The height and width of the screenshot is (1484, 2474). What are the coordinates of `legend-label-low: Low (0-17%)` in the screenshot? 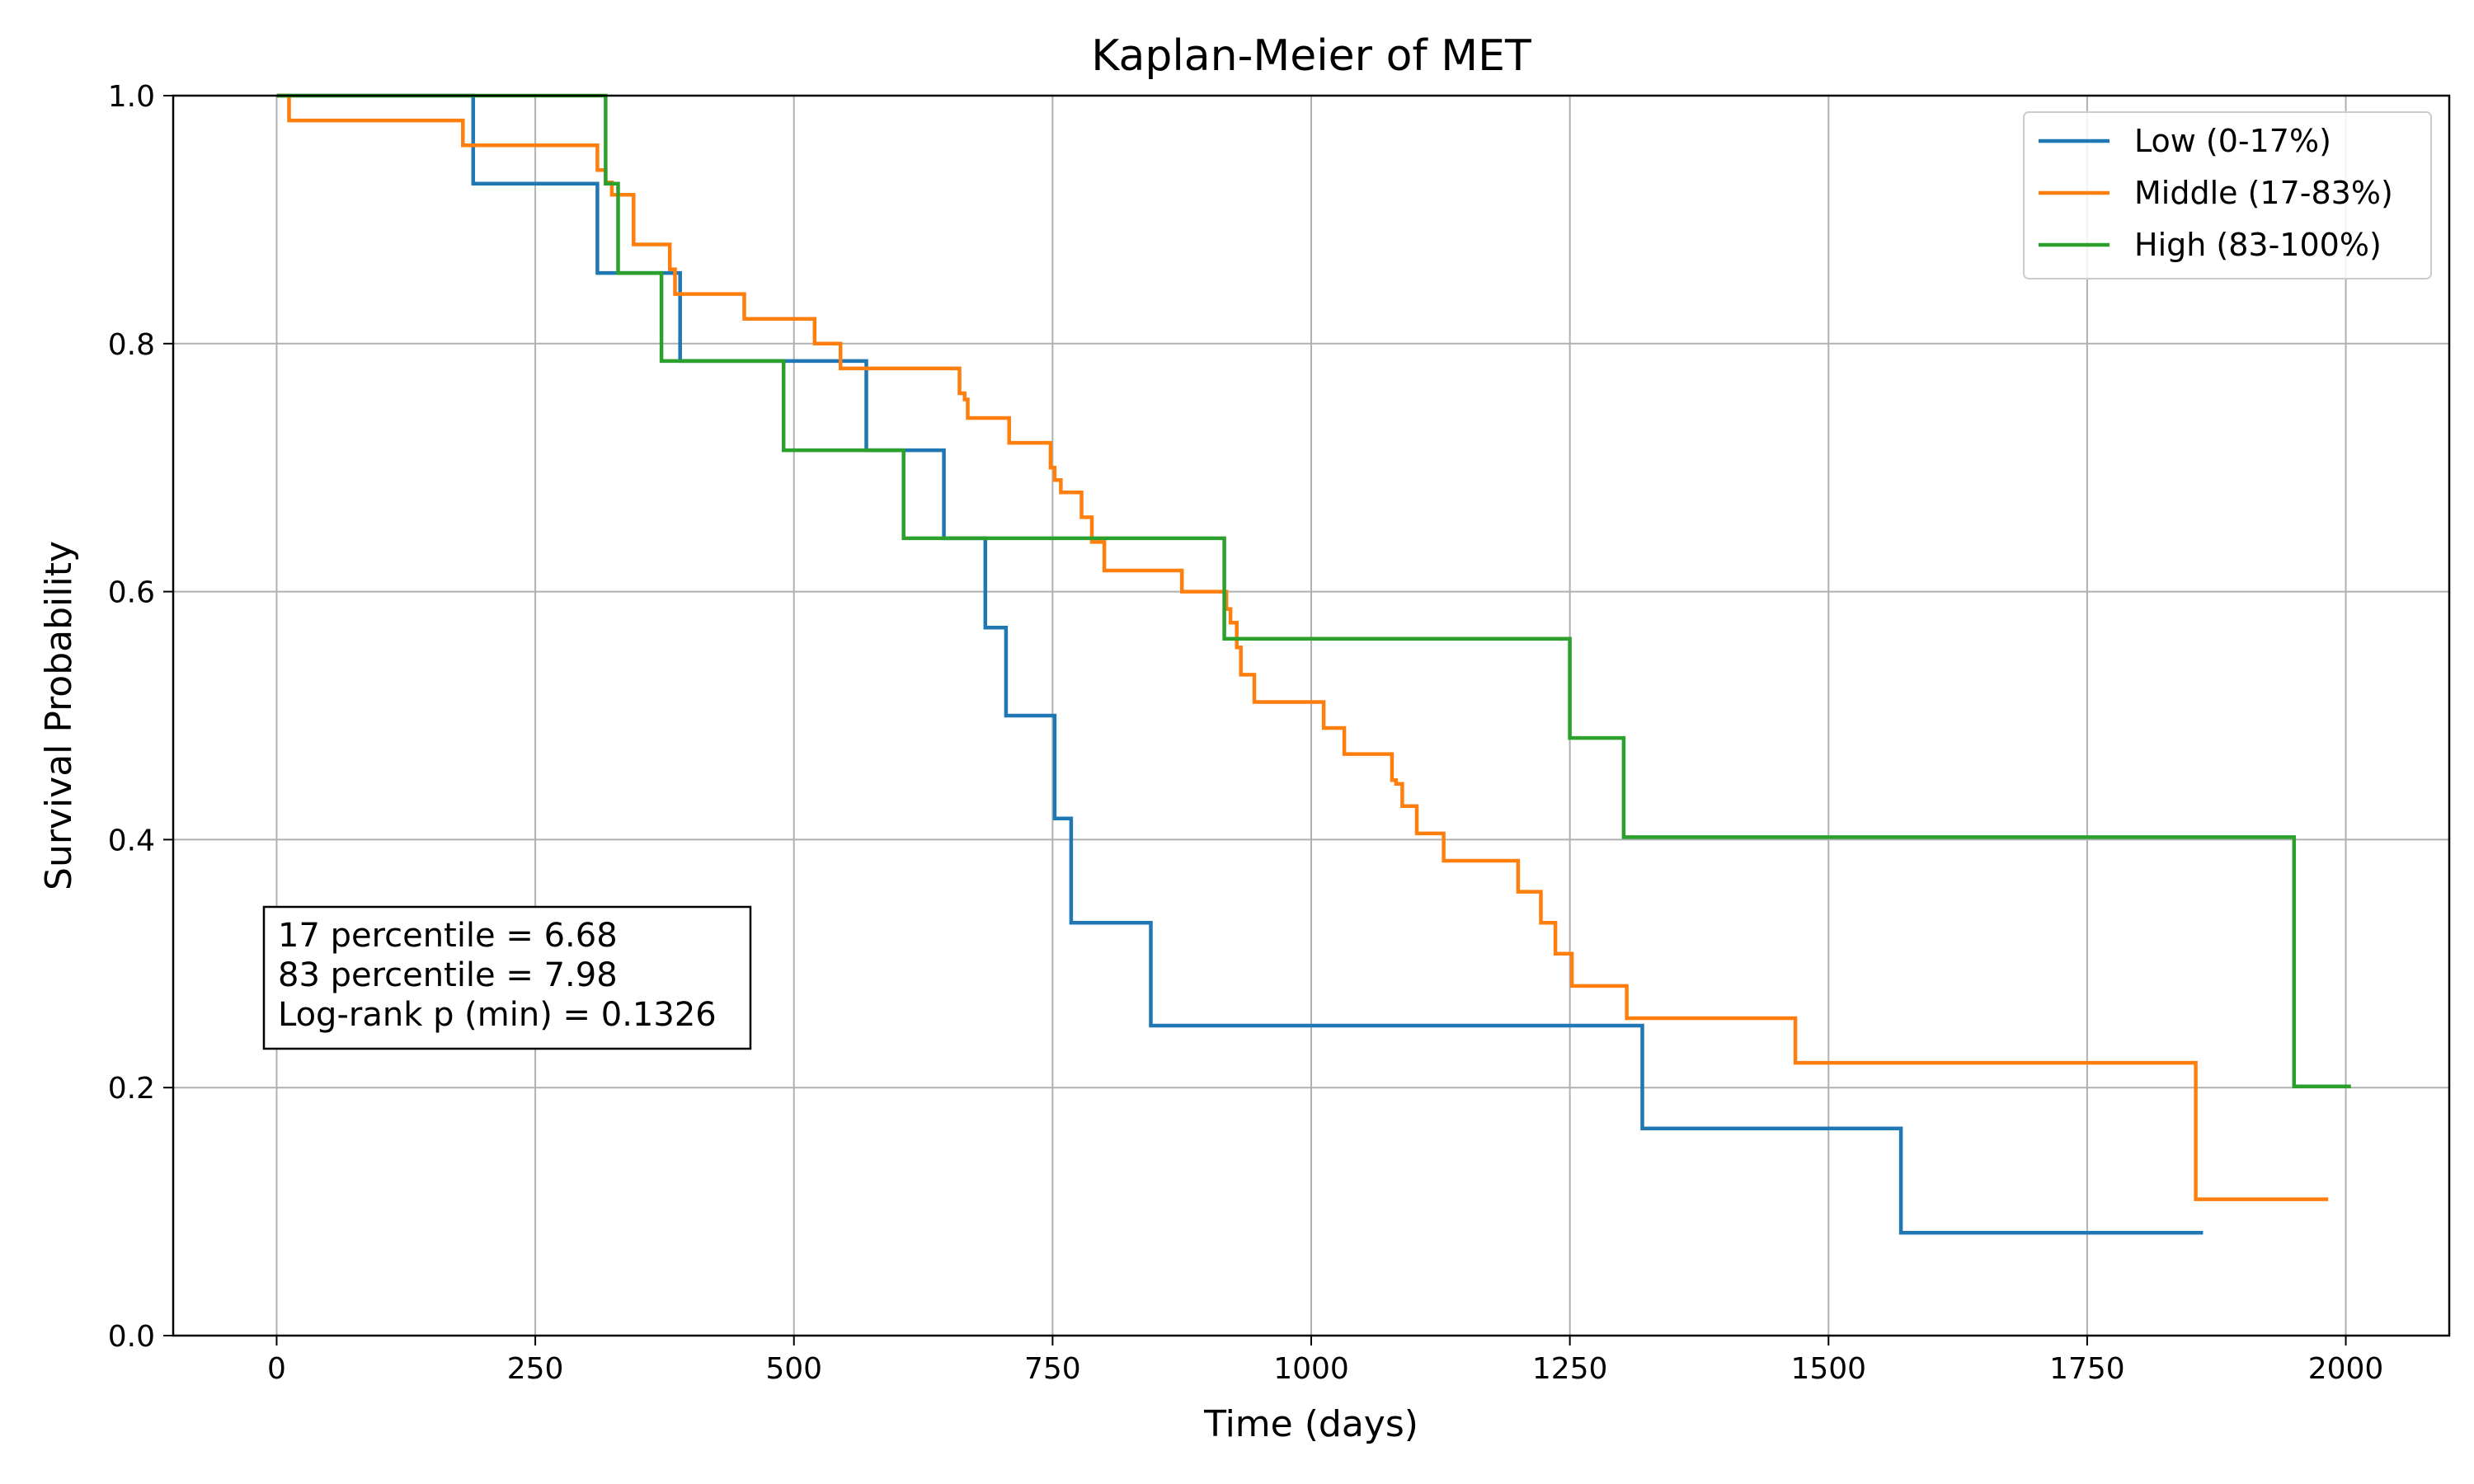 It's located at (2232, 141).